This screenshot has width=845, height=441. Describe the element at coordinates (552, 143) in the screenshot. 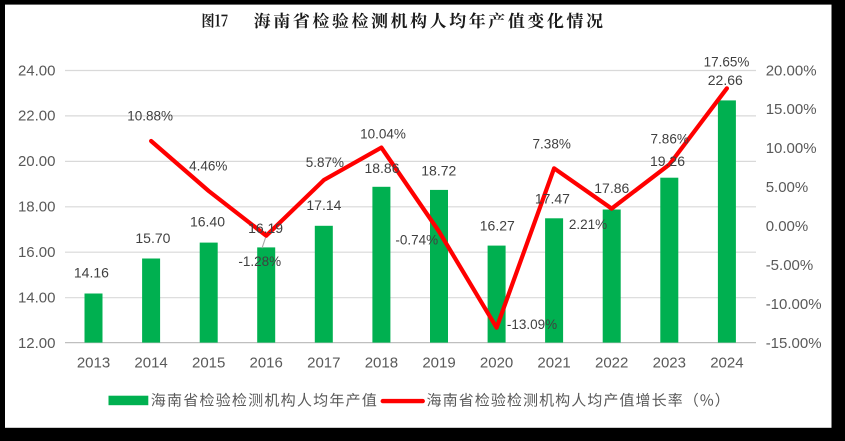

I see `svg-text: 7.38%` at that location.